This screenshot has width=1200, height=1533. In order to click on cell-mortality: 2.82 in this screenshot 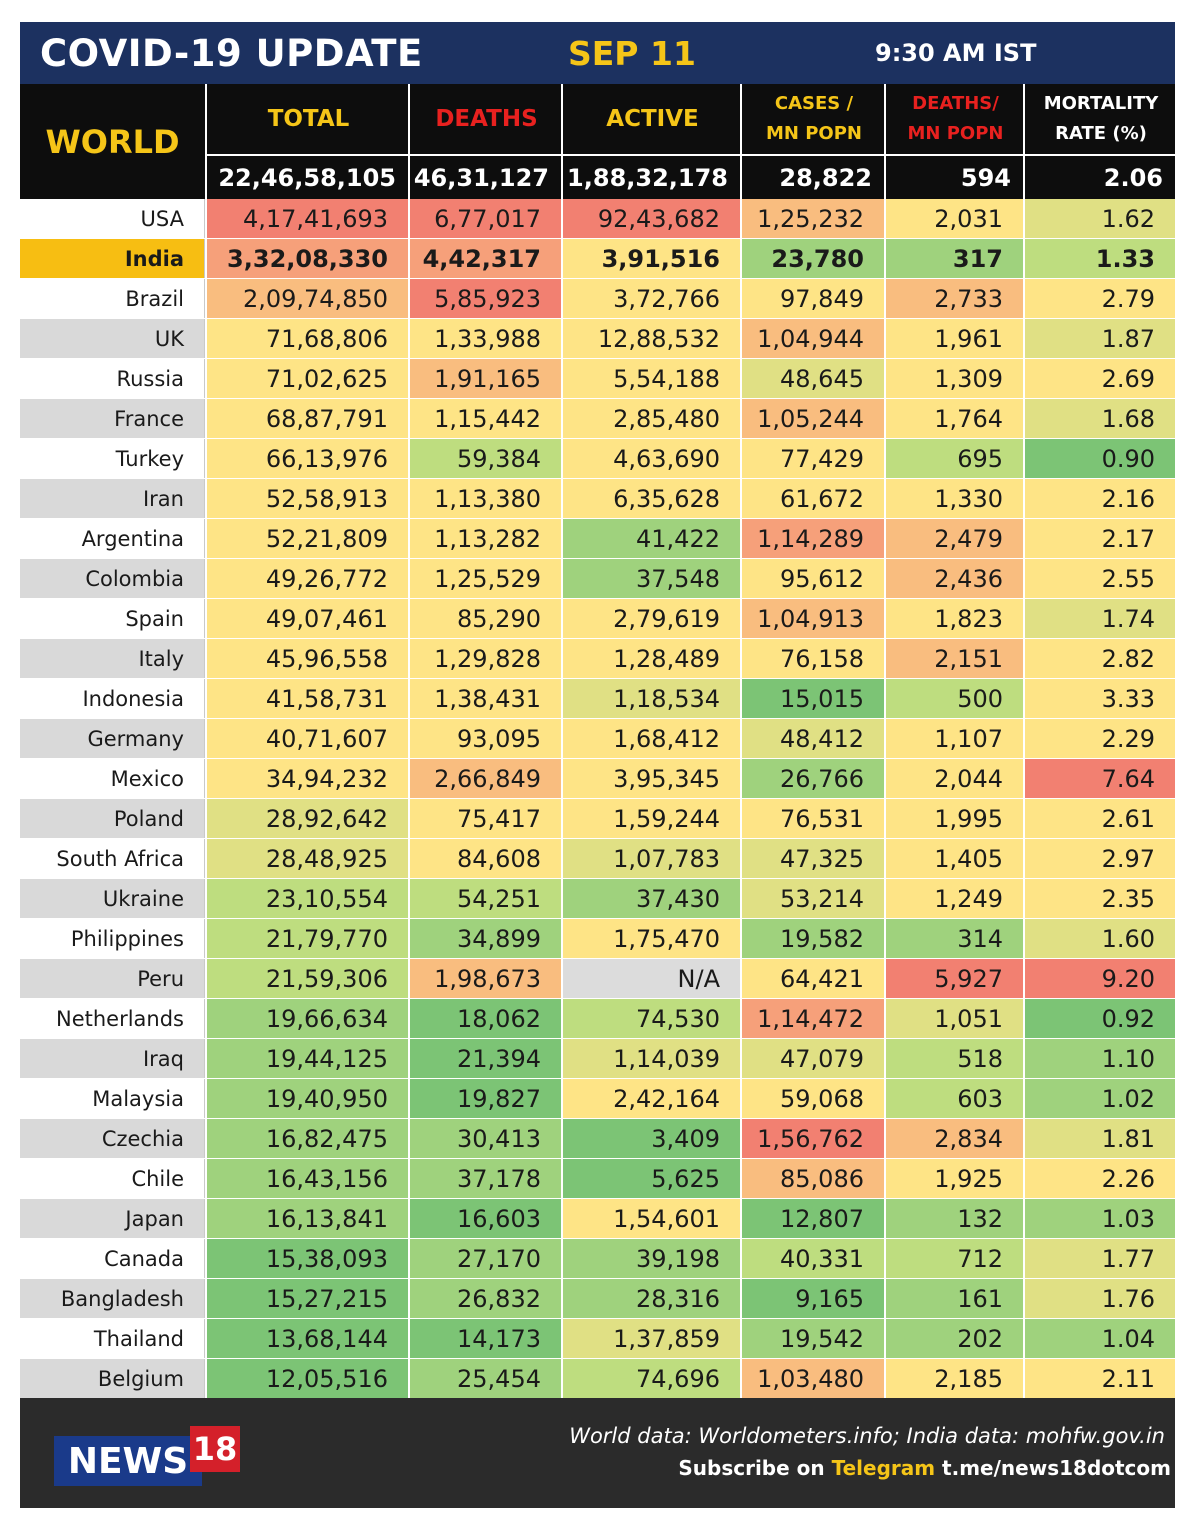, I will do `click(1099, 658)`.